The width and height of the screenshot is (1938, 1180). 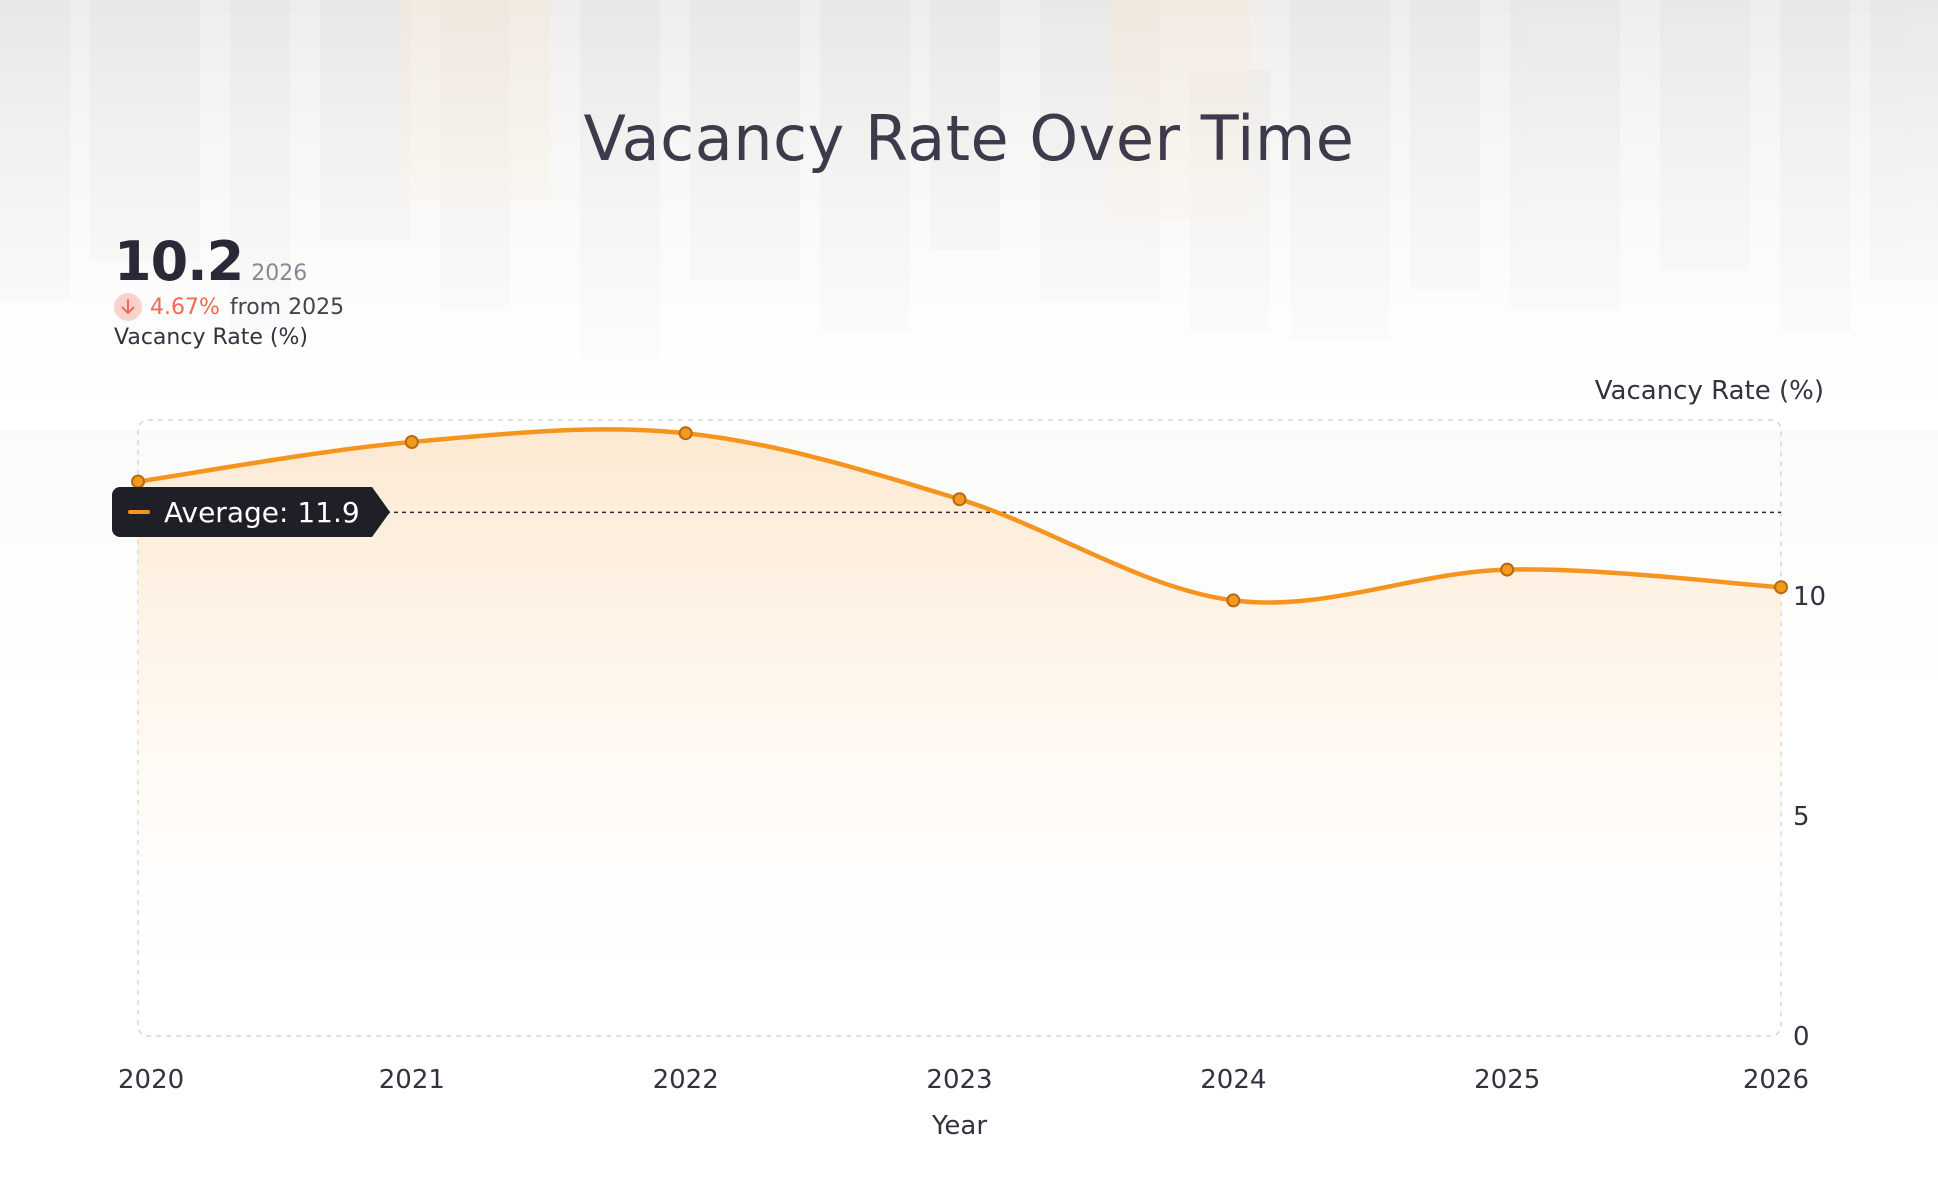 I want to click on average-badge: Average: 11.9, so click(x=251, y=512).